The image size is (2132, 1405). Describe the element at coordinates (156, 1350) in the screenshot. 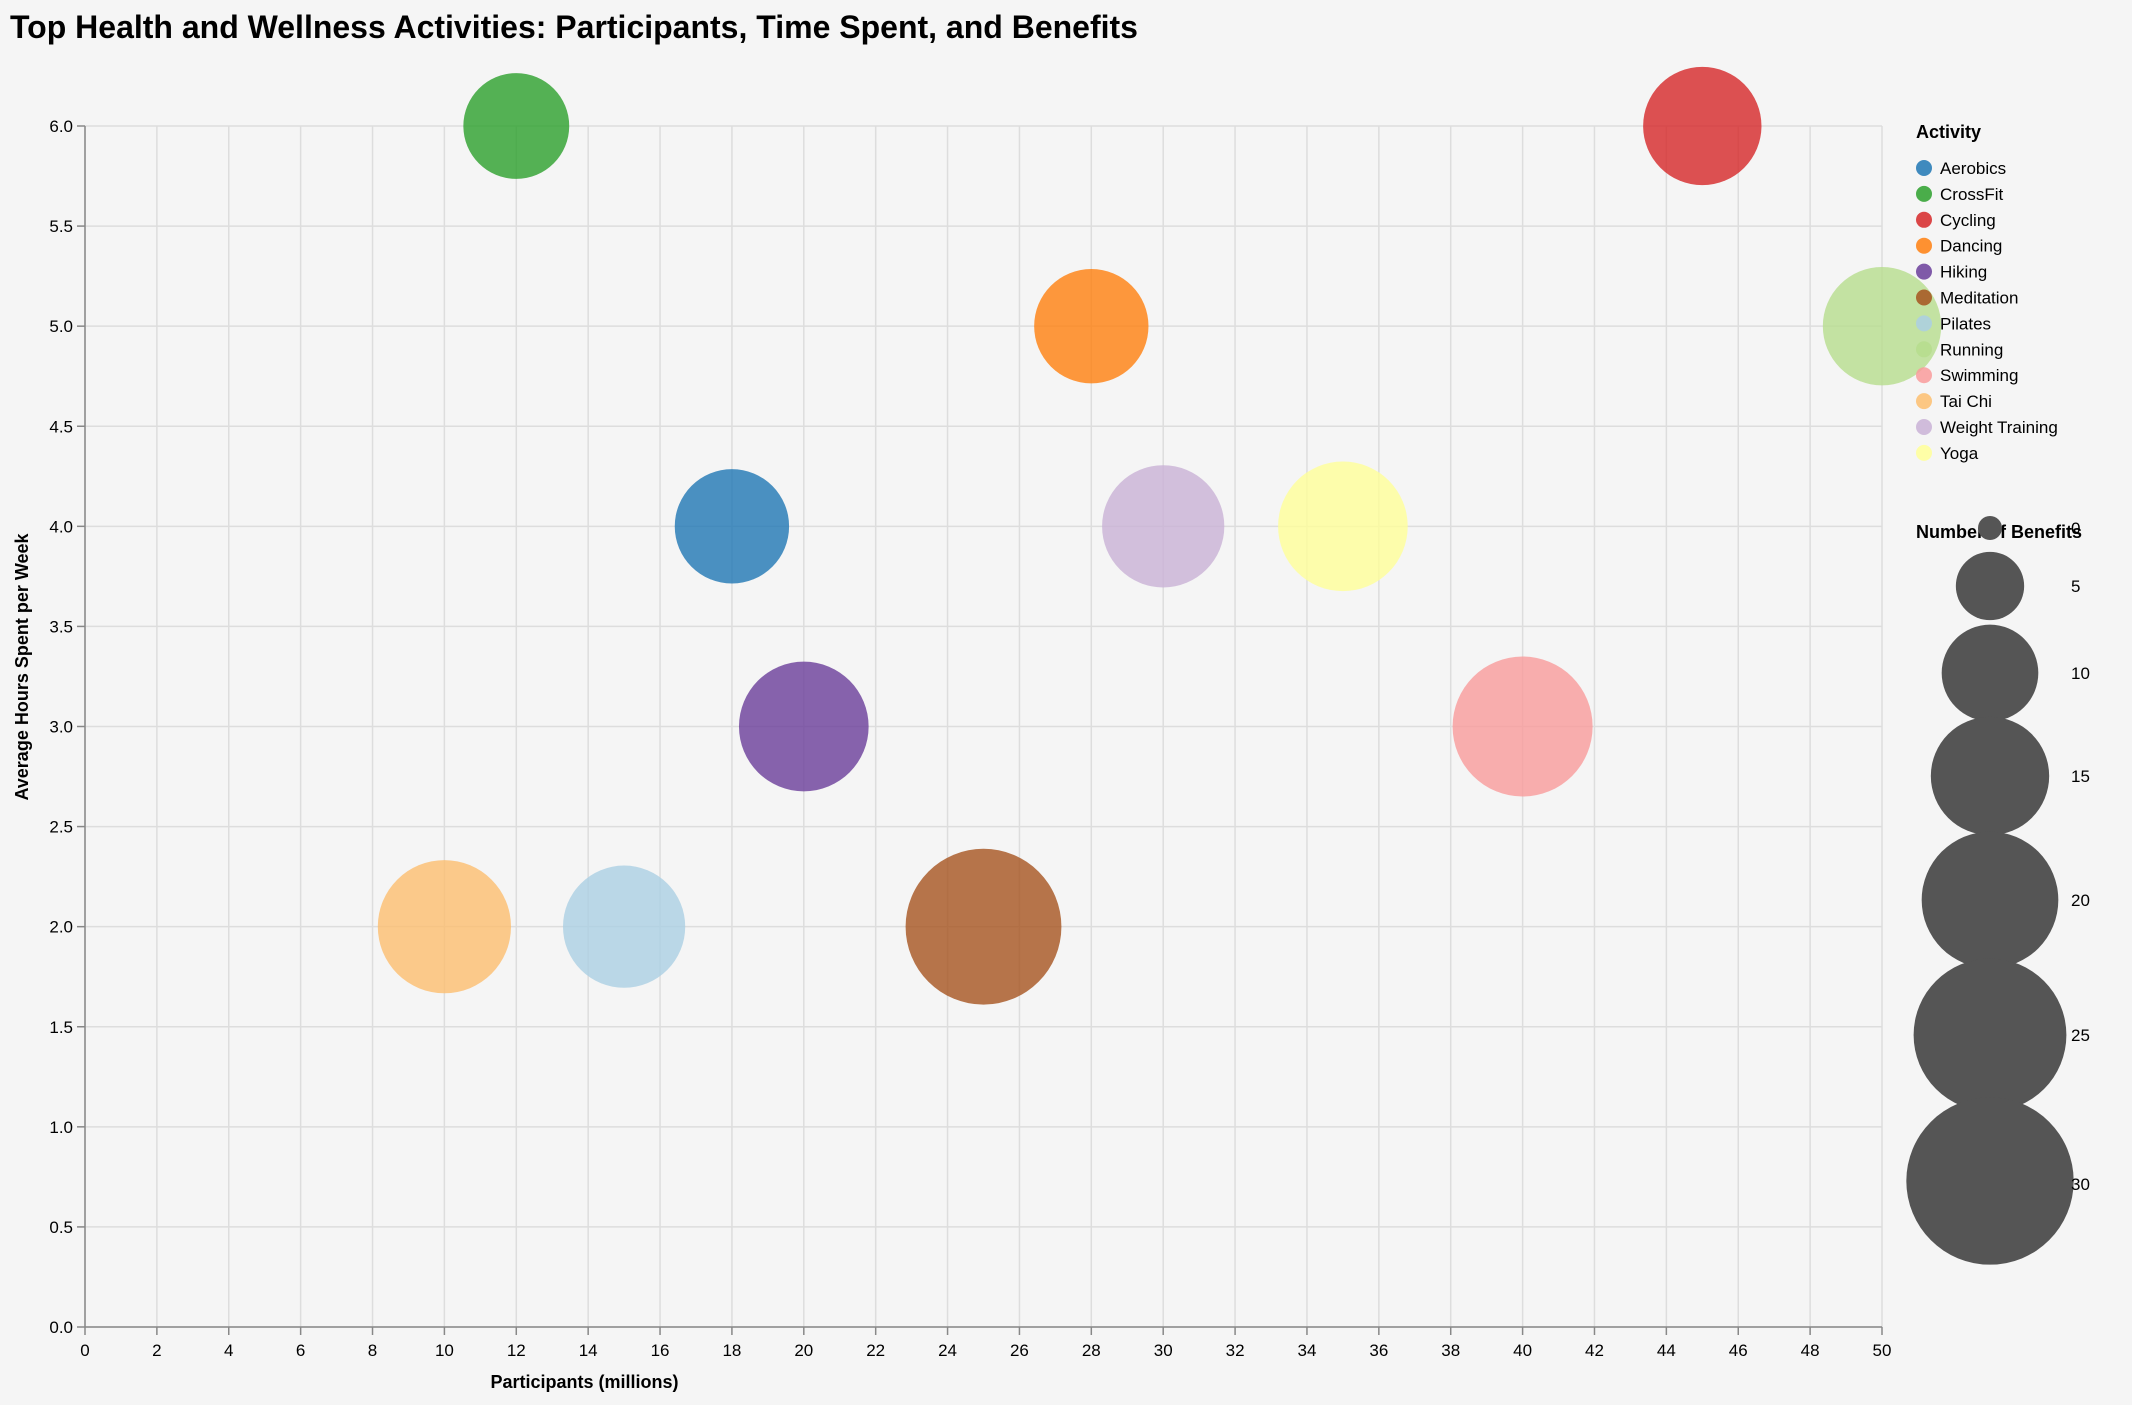

I see `x-tick-label: 2` at that location.